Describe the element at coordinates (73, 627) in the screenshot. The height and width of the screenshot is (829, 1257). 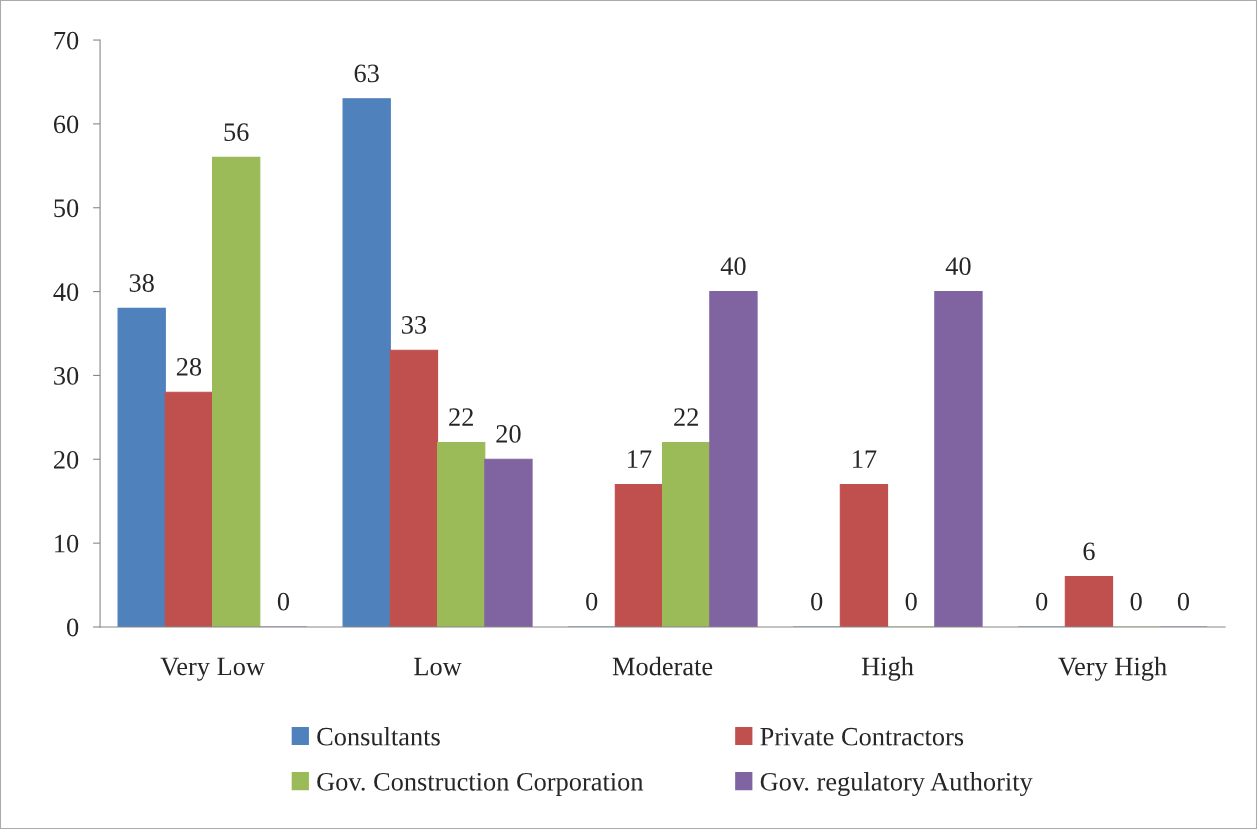
I see `y-tick-label: 0` at that location.